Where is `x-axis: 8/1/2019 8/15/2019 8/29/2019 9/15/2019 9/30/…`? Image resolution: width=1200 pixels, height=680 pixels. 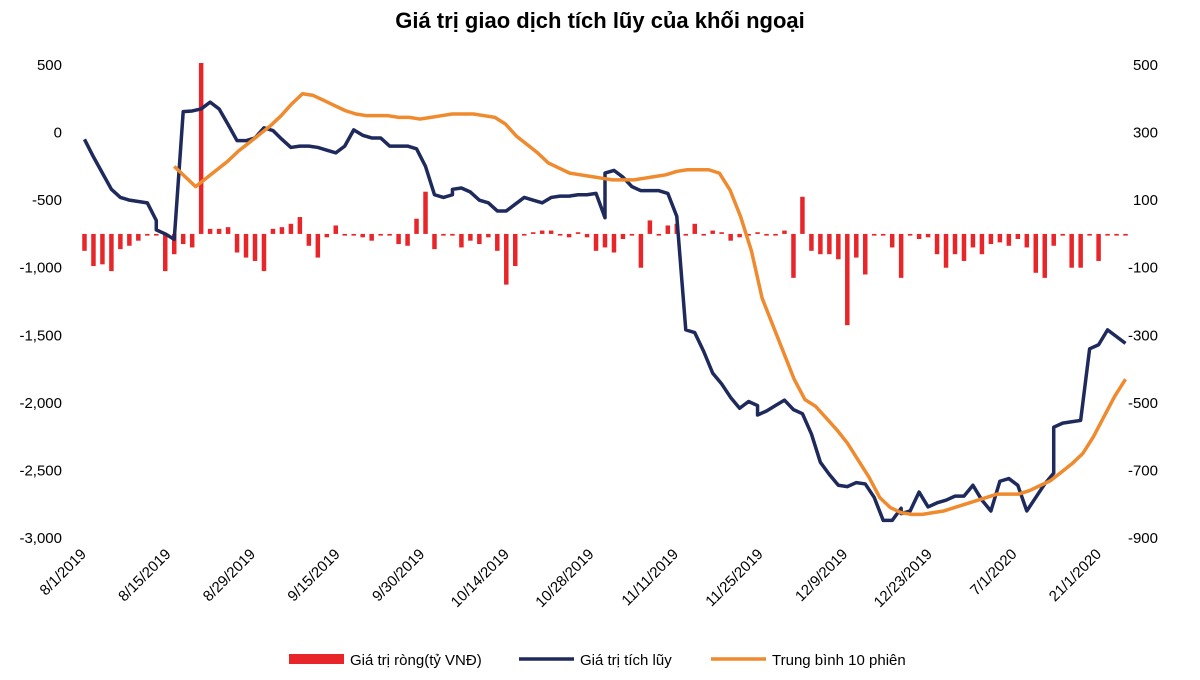 x-axis: 8/1/2019 8/15/2019 8/29/2019 9/15/2019 9/30/… is located at coordinates (571, 578).